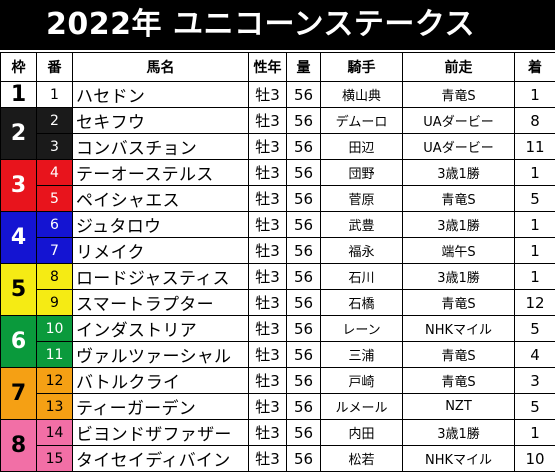 The image size is (555, 473). I want to click on jockey-cell: 石橋, so click(361, 302).